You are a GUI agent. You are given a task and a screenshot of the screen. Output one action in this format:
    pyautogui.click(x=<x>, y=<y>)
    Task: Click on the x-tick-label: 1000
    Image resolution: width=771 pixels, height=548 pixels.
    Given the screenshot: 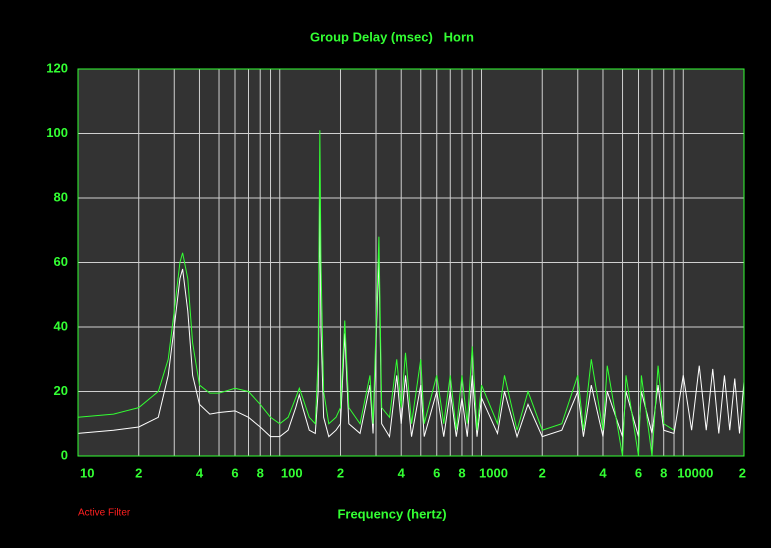 What is the action you would take?
    pyautogui.click(x=493, y=472)
    